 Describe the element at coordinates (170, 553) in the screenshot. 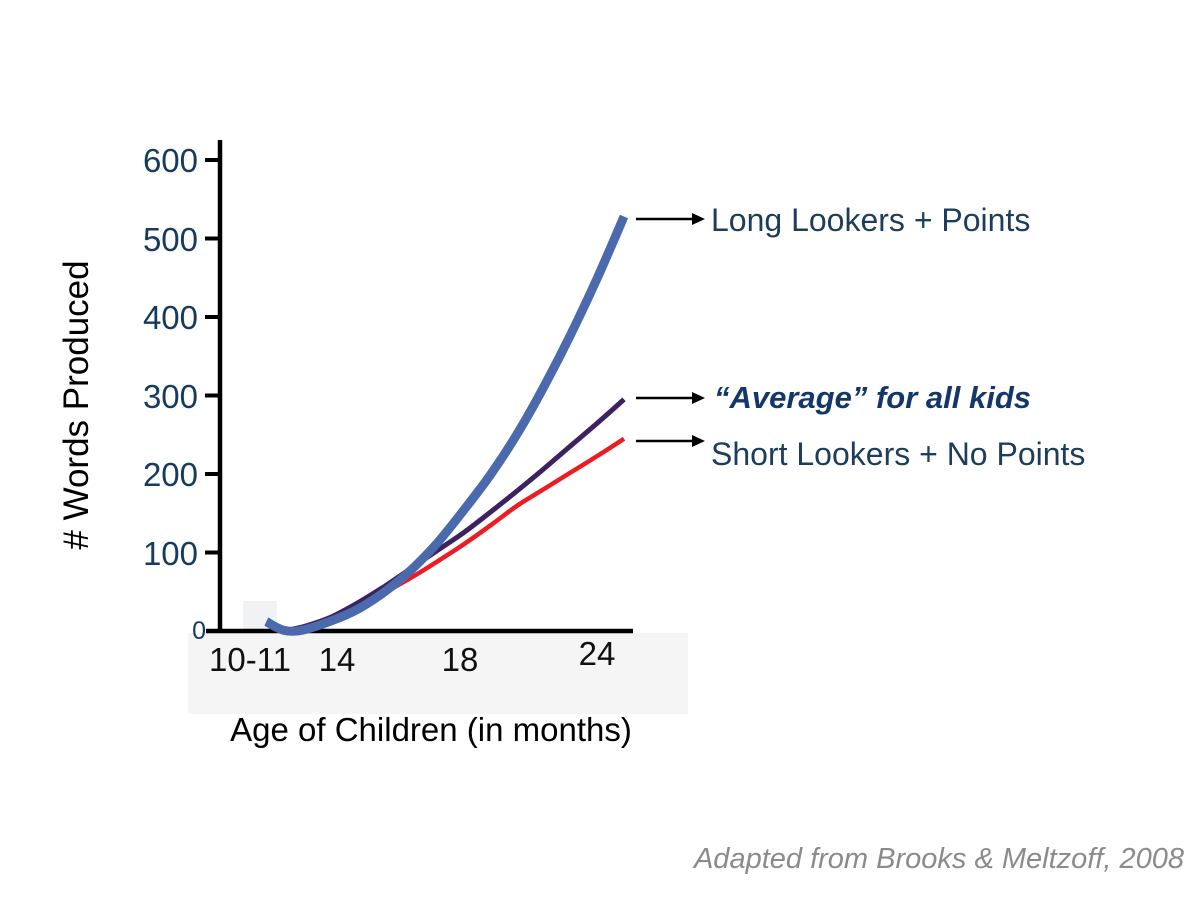

I see `y-tick-label-100: 100` at that location.